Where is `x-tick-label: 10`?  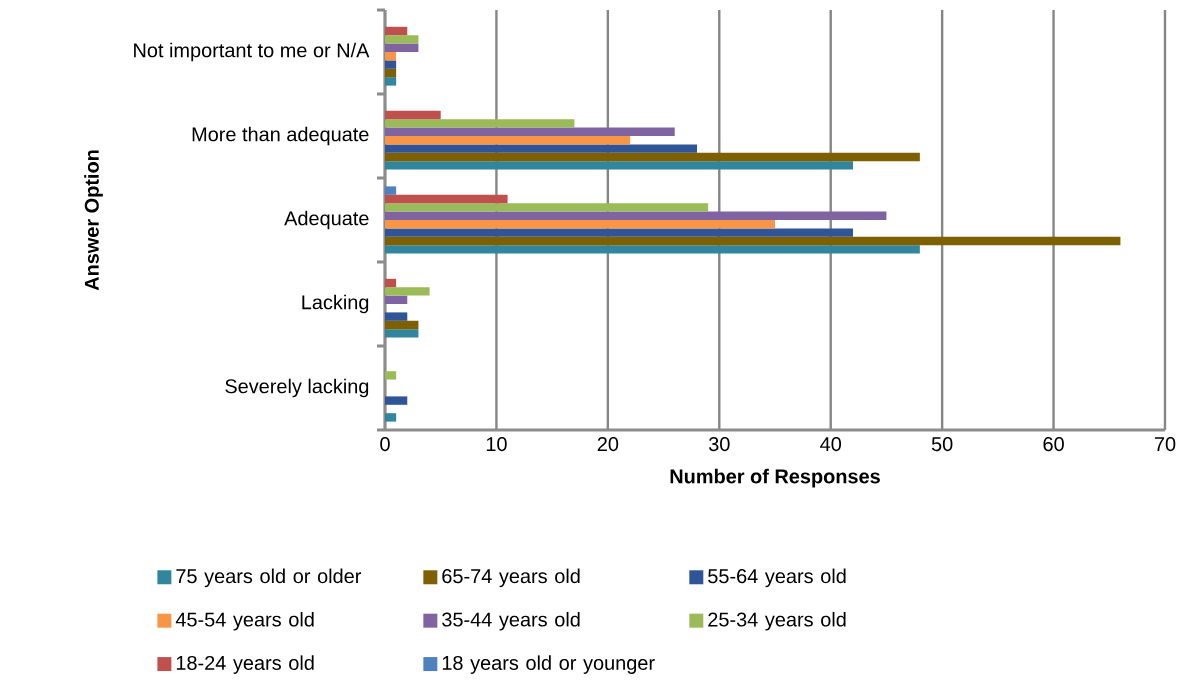
x-tick-label: 10 is located at coordinates (496, 444).